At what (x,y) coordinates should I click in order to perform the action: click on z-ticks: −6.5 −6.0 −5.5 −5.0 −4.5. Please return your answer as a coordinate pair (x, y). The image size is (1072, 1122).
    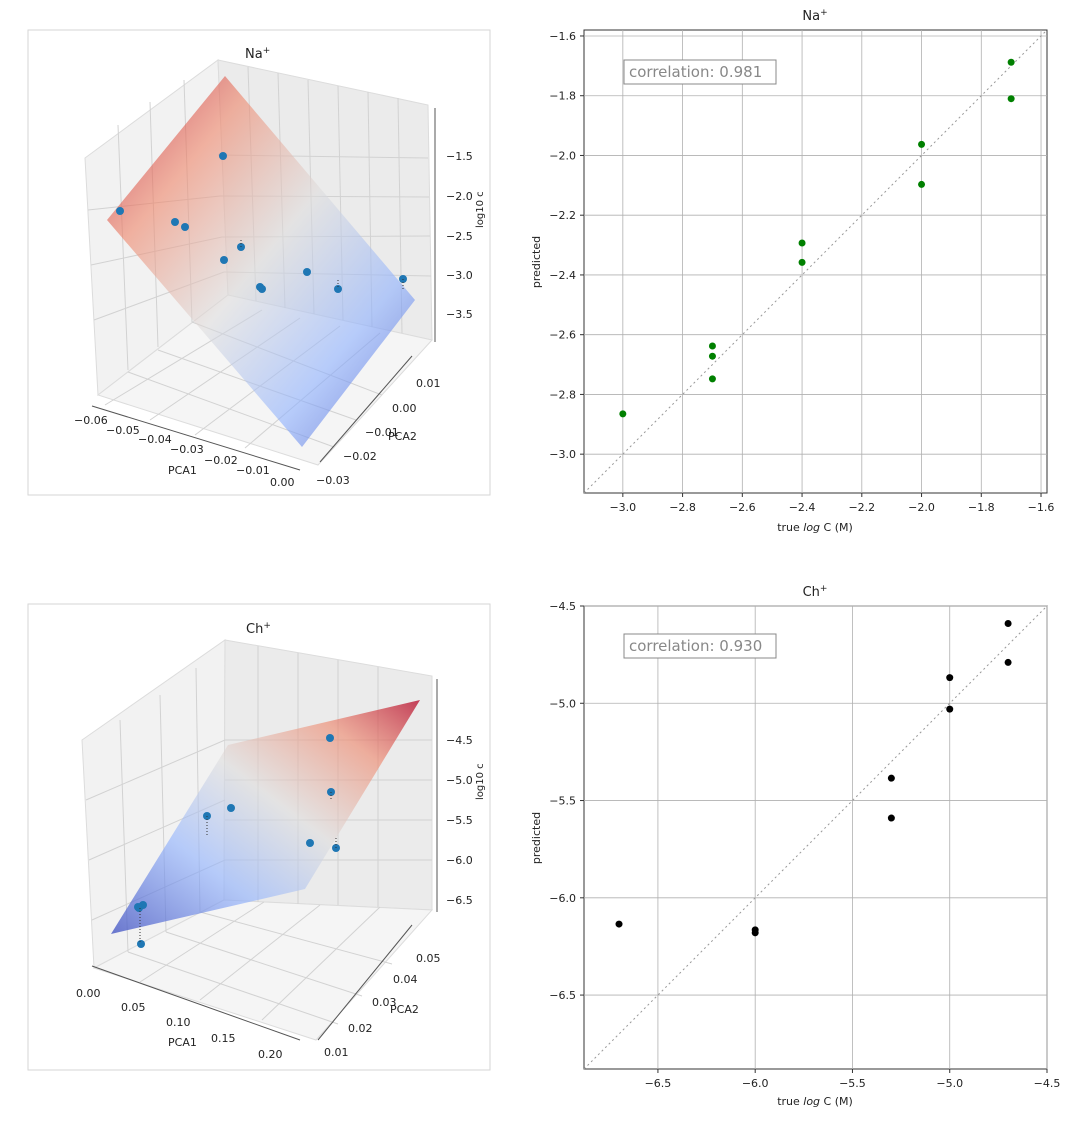
    Looking at the image, I should click on (459, 820).